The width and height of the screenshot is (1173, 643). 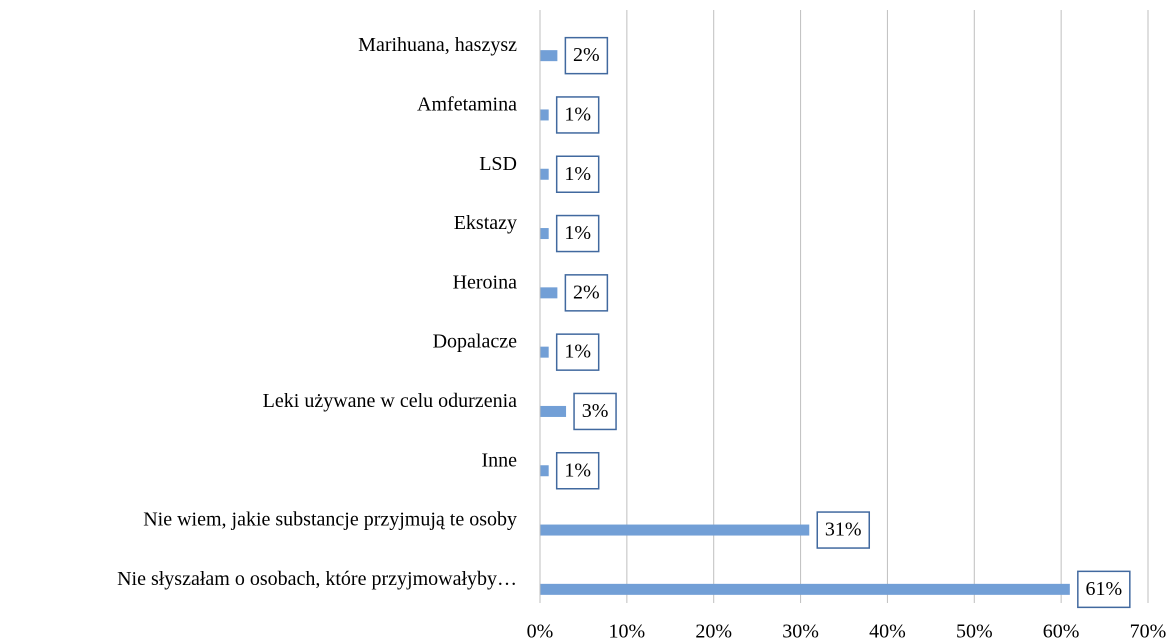 I want to click on y-tick-label: Heroina, so click(x=485, y=282).